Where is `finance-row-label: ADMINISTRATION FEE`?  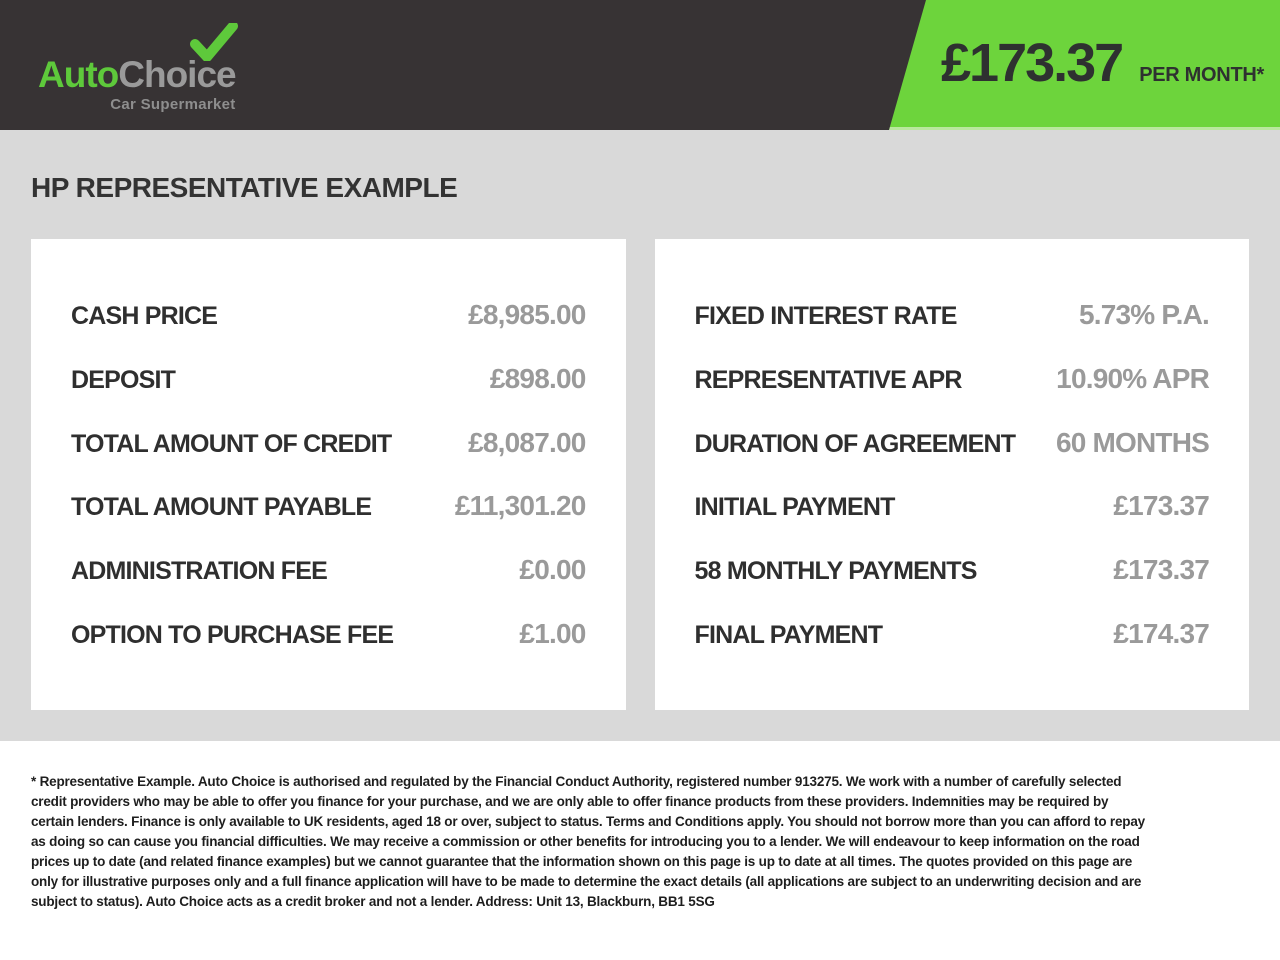 finance-row-label: ADMINISTRATION FEE is located at coordinates (199, 571).